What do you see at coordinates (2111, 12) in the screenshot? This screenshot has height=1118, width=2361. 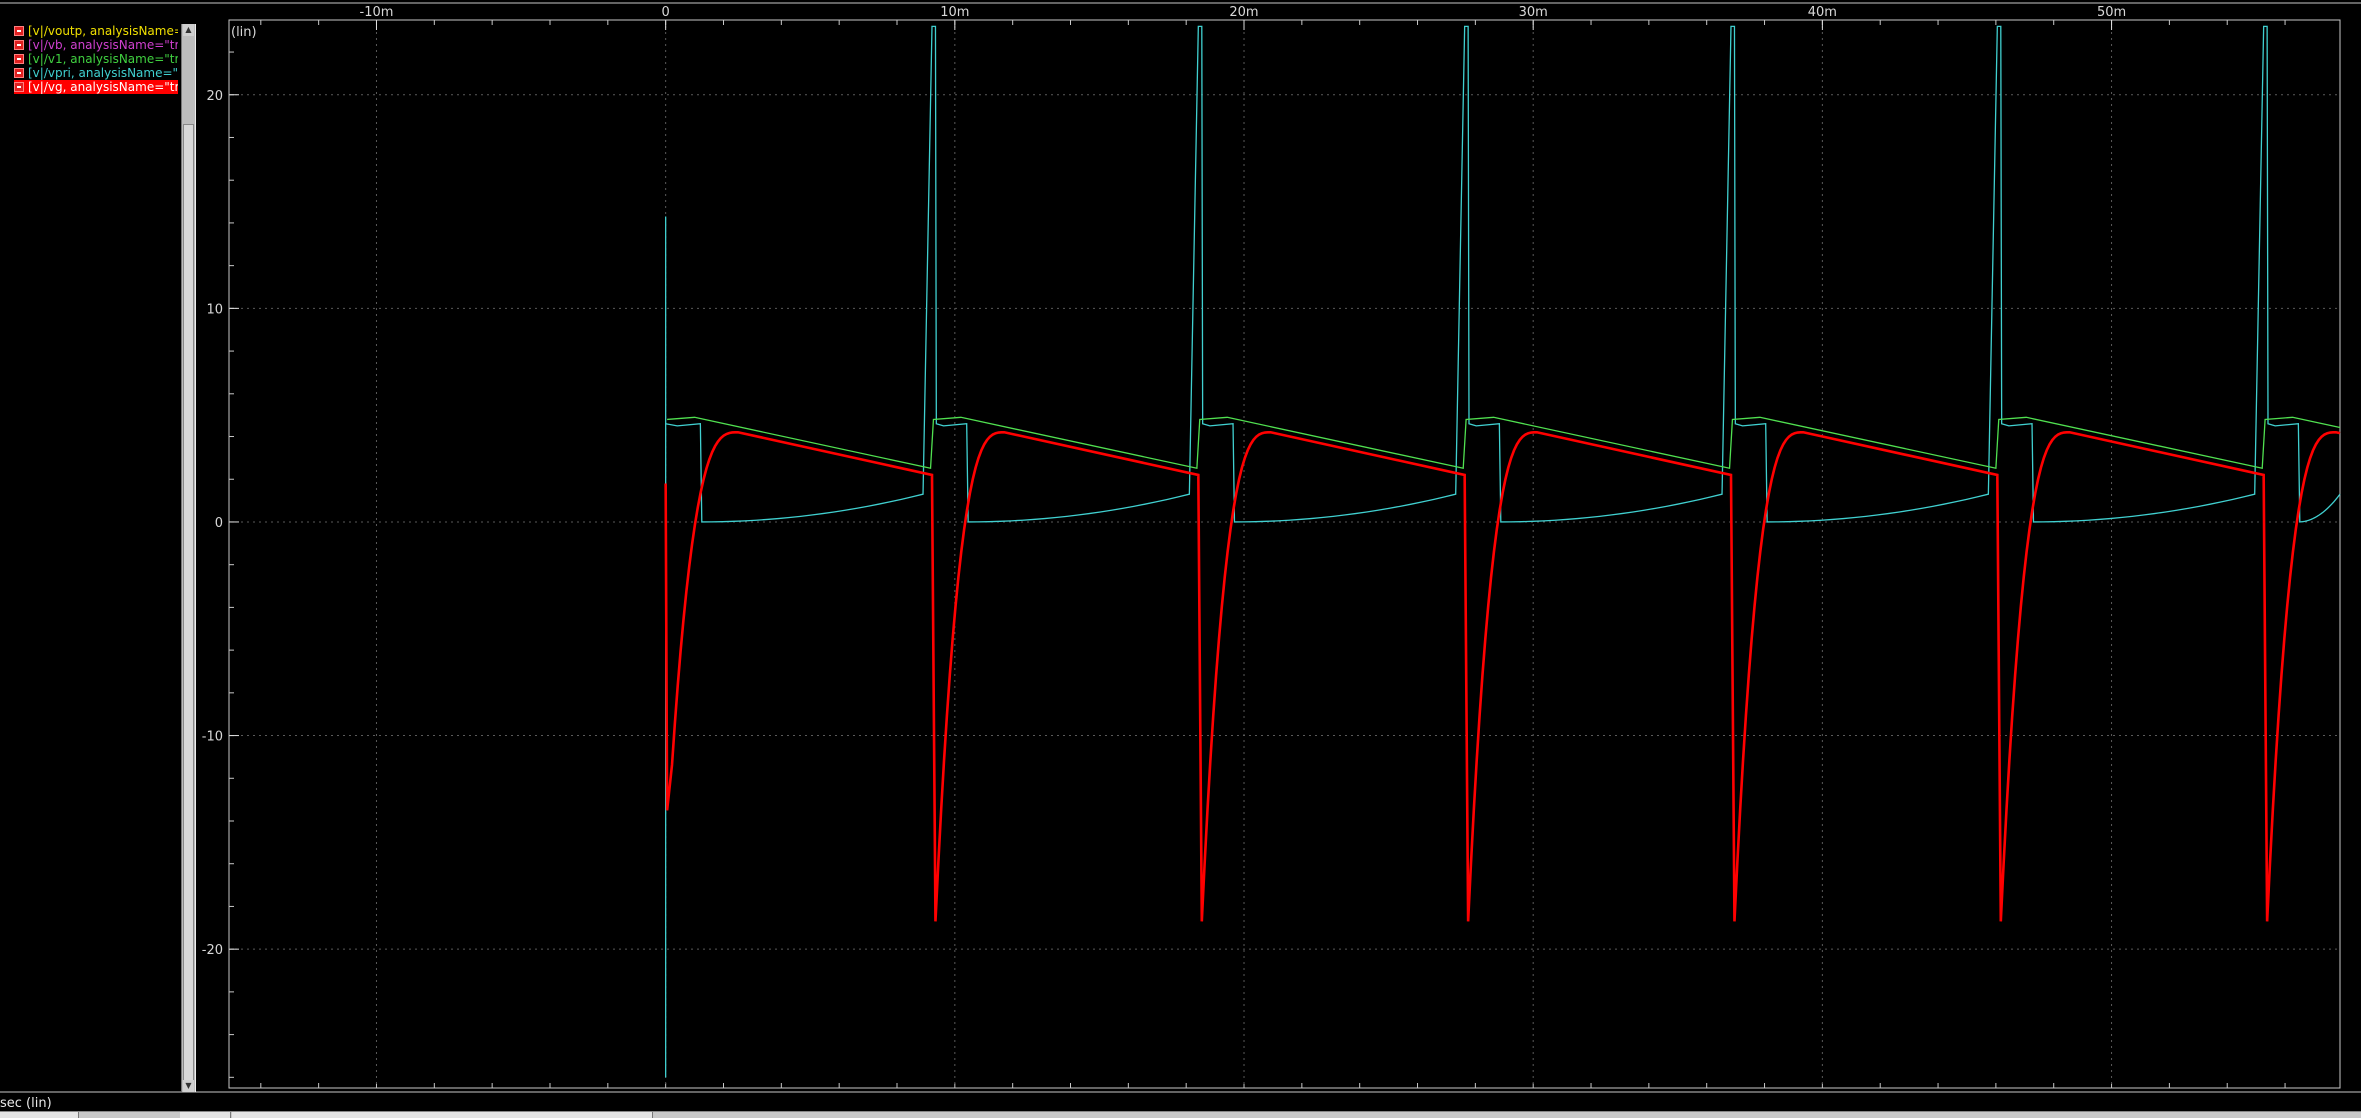 I see `x-tick-label-top: 50m` at bounding box center [2111, 12].